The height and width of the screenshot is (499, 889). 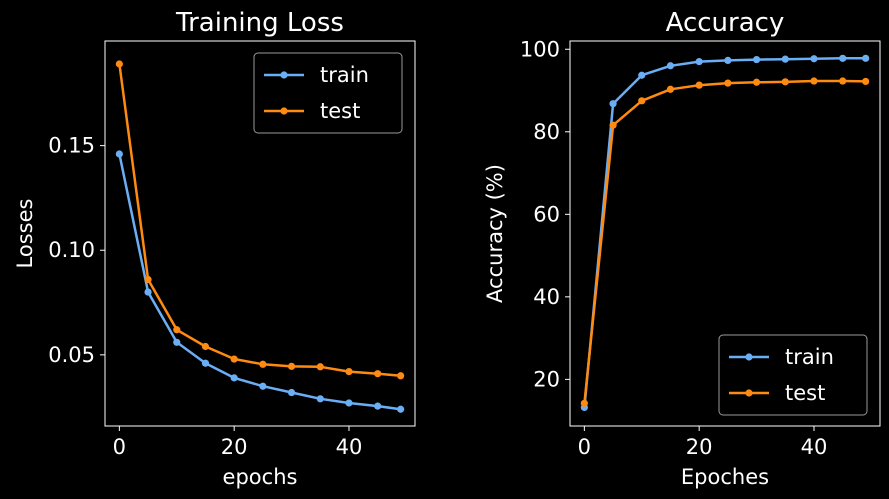 I want to click on y-axis-label: Losses, so click(x=25, y=234).